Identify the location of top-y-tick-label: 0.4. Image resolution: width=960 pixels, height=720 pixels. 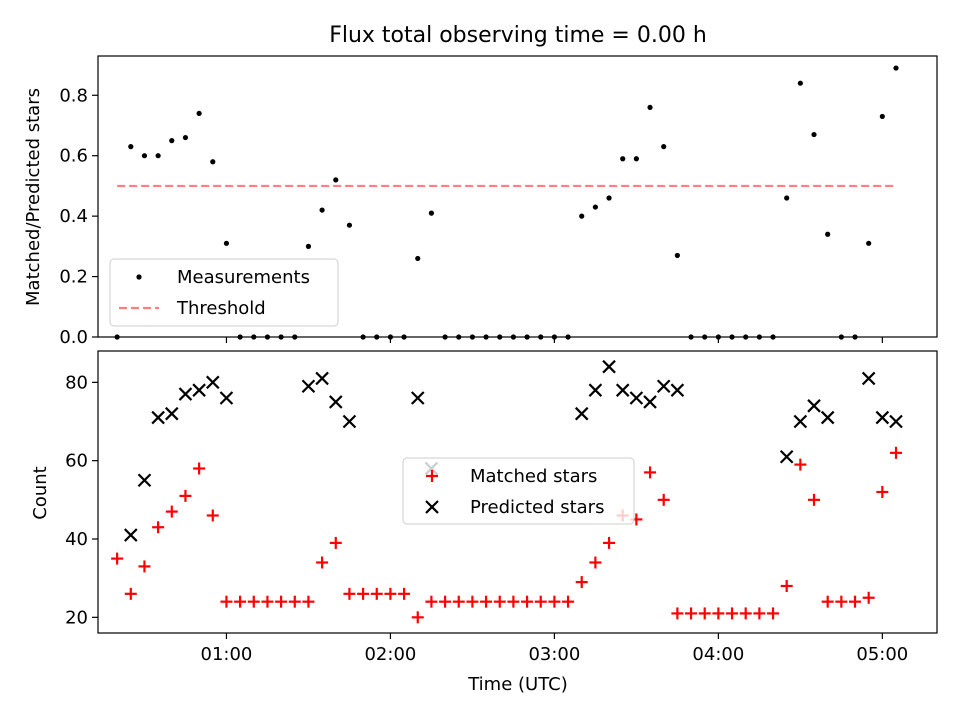
(73, 216).